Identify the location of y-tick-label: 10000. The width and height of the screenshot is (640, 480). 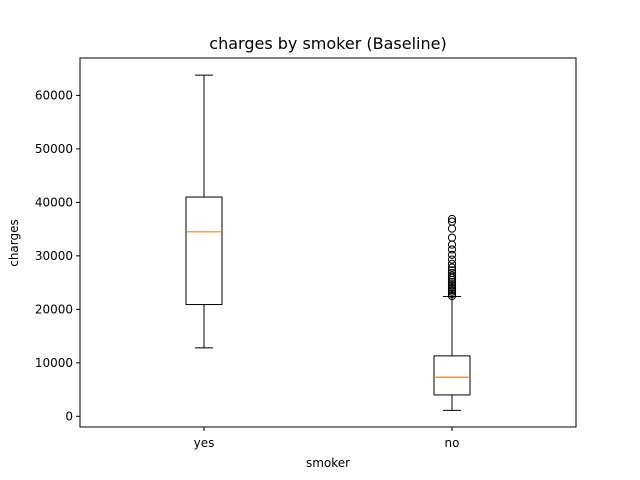
(54, 363).